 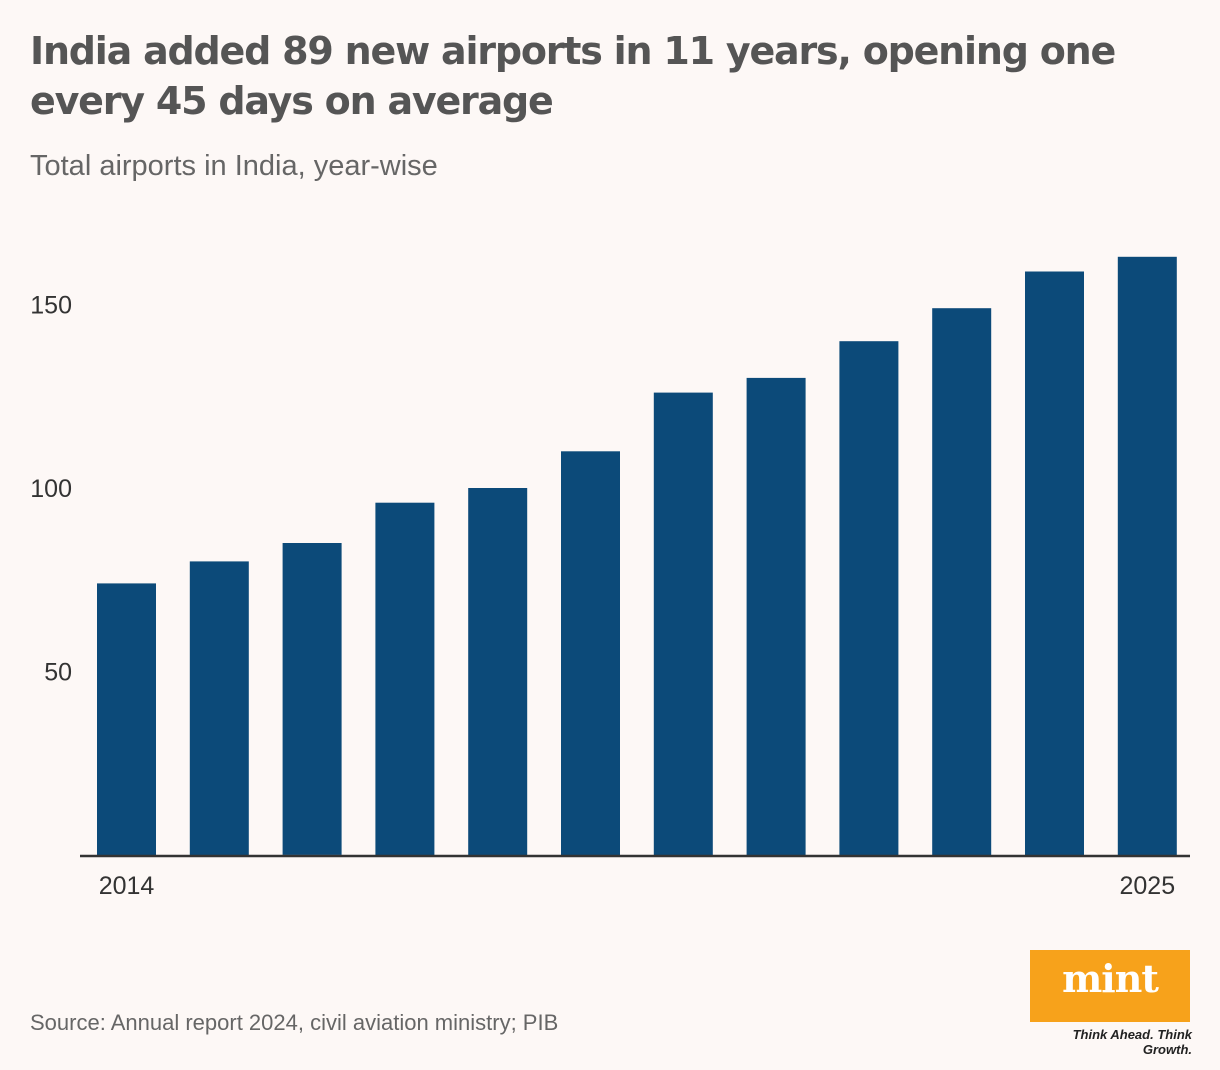 I want to click on y-tick-label-100: 100, so click(x=51, y=489).